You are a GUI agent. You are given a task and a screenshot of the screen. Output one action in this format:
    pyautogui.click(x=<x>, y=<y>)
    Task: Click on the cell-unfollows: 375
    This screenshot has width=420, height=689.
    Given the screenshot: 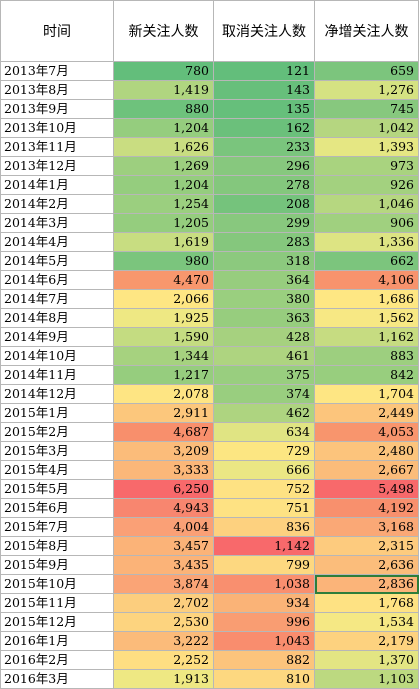 What is the action you would take?
    pyautogui.click(x=264, y=375)
    